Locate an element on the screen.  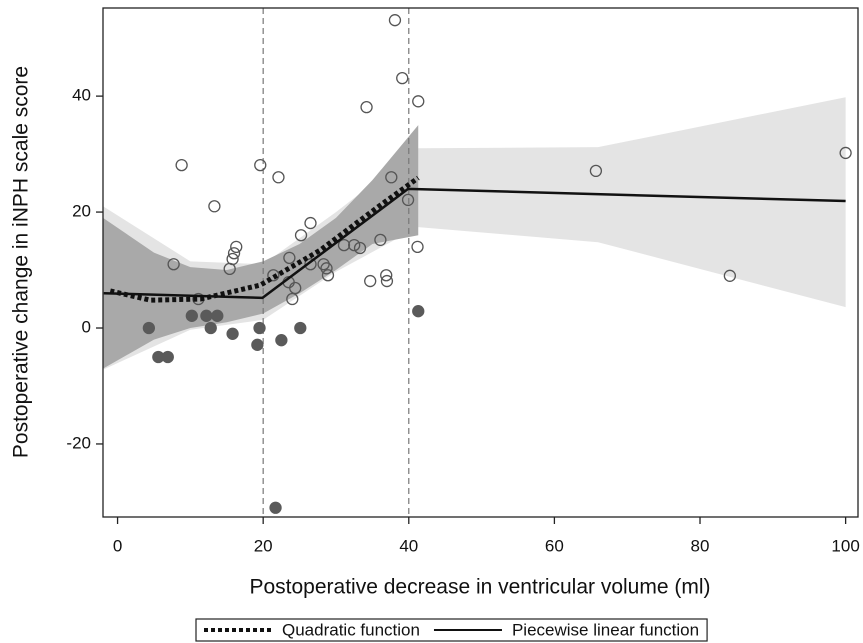
x-tick-label: 100 is located at coordinates (845, 545).